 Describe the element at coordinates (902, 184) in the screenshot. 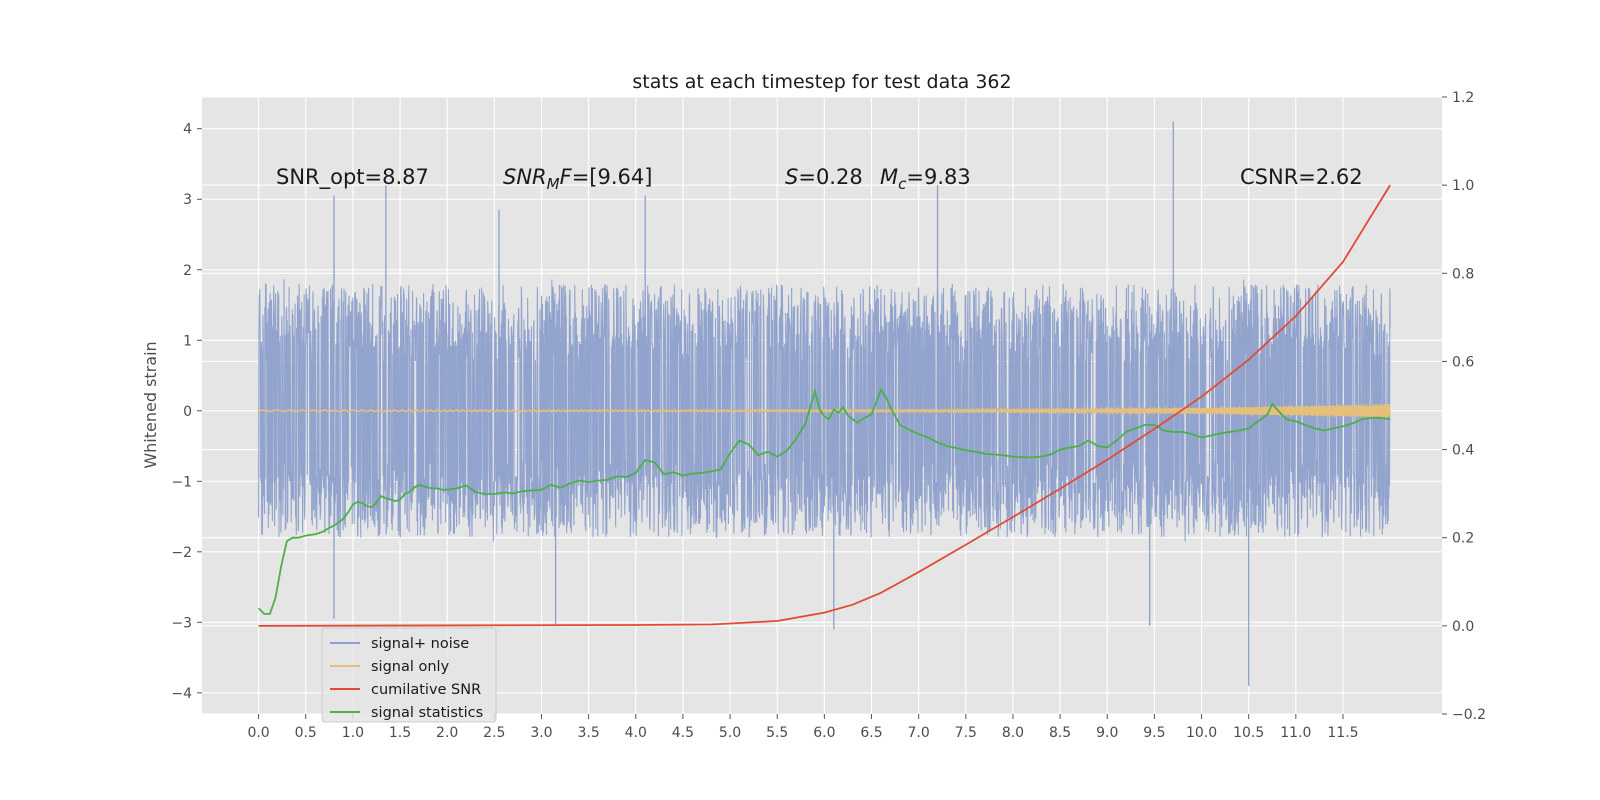

I see `annotation-mc-sub: c` at that location.